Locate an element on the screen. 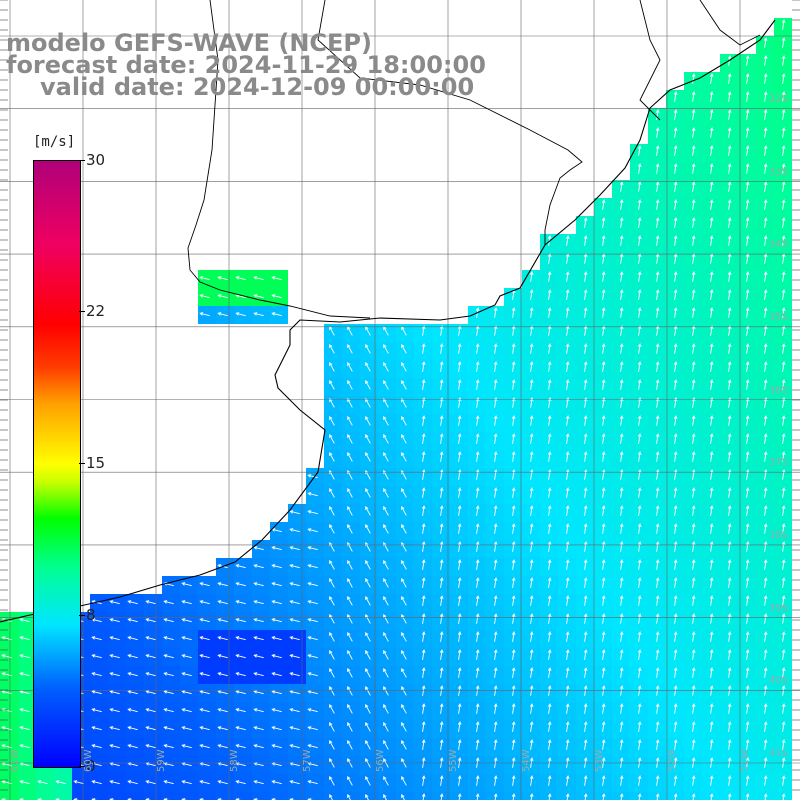  lat-label: 41S is located at coordinates (779, 753).